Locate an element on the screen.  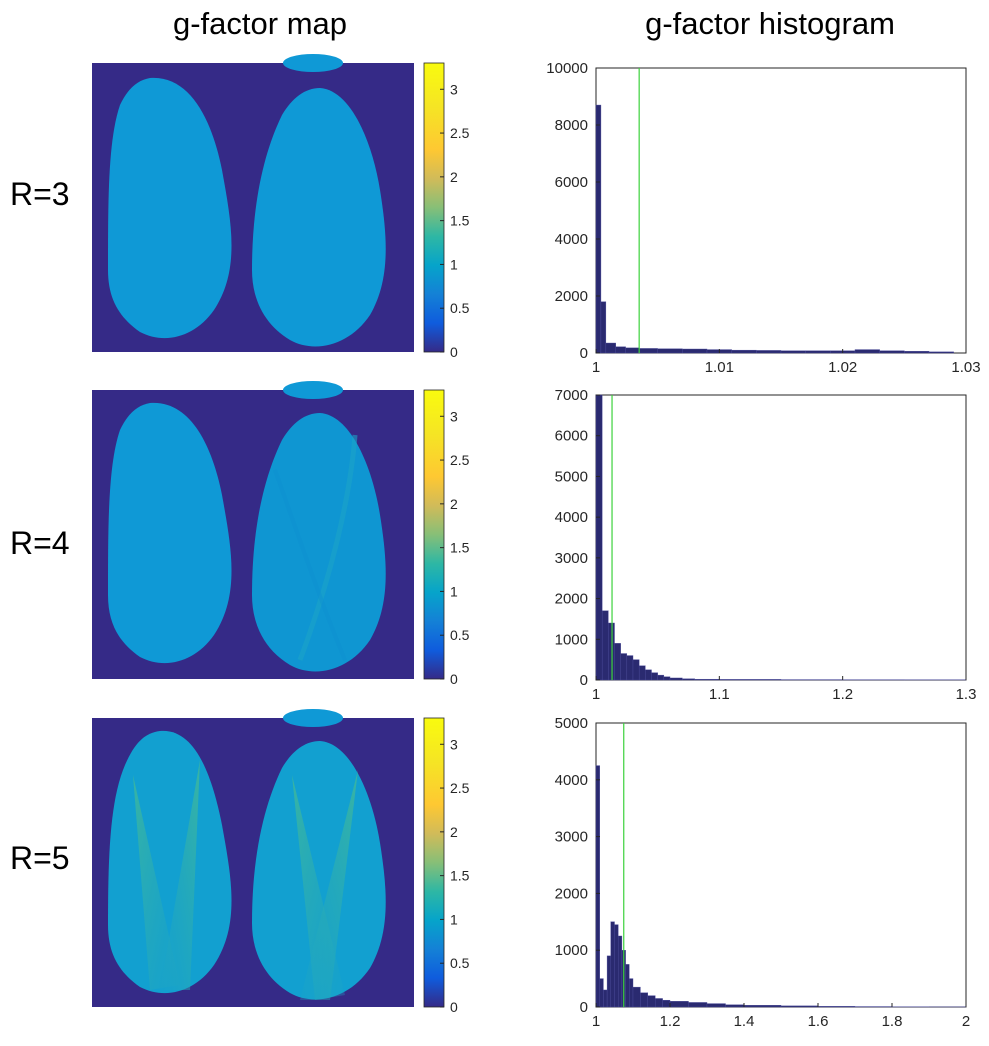
colorbar-r3 is located at coordinates (434, 207).